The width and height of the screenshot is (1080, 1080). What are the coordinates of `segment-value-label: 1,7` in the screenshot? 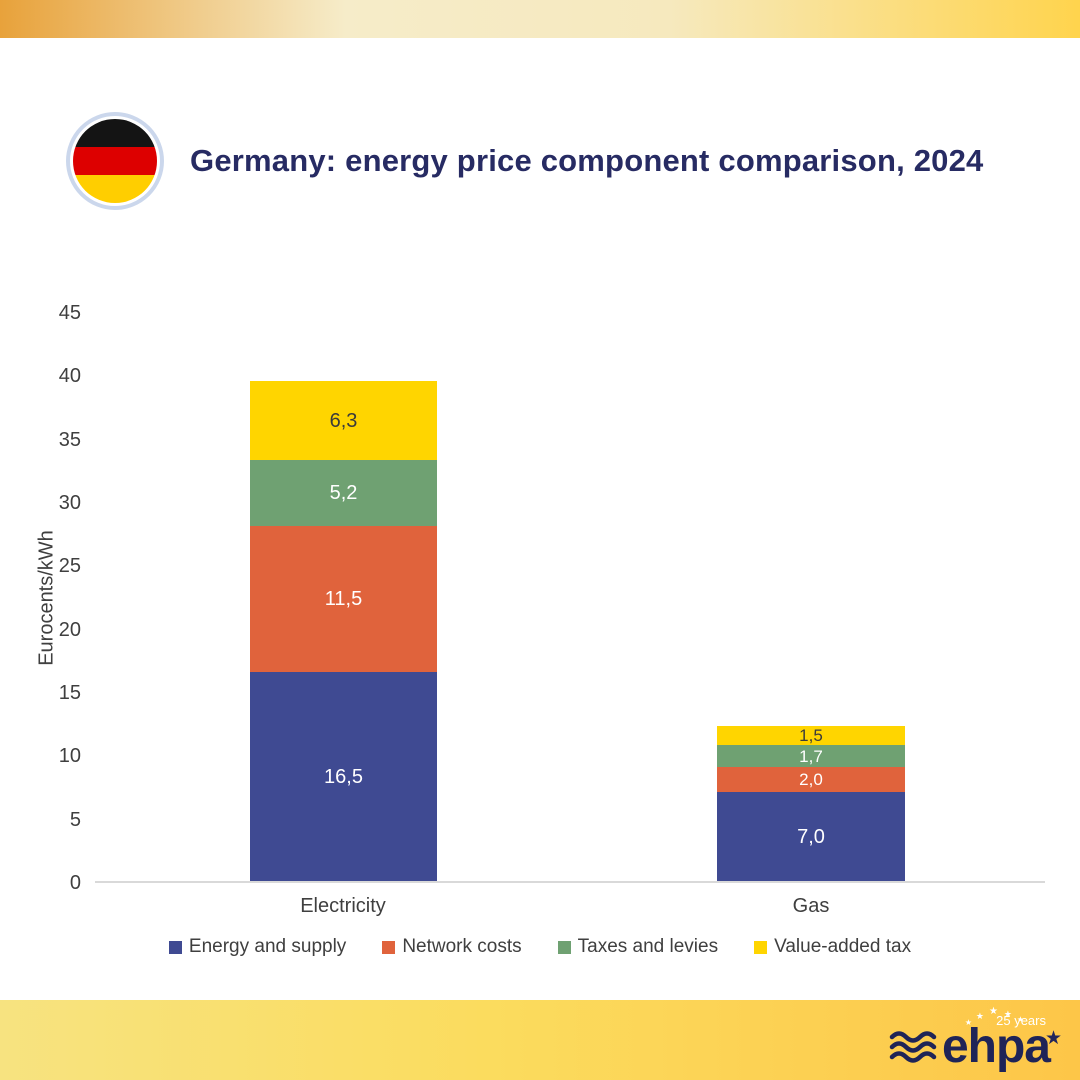 It's located at (811, 756).